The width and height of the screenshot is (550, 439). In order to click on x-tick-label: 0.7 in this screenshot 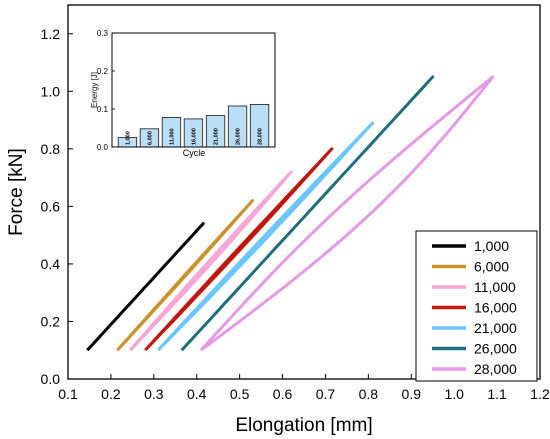, I will do `click(326, 394)`.